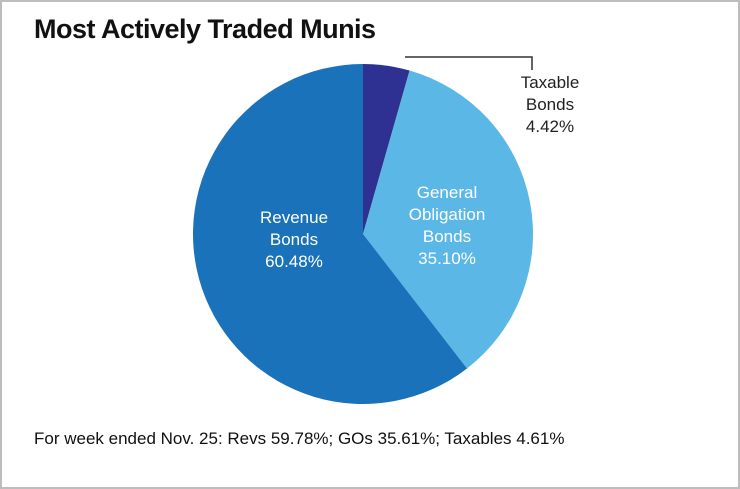  I want to click on slice-label: Taxable Bonds 4.42%, so click(550, 105).